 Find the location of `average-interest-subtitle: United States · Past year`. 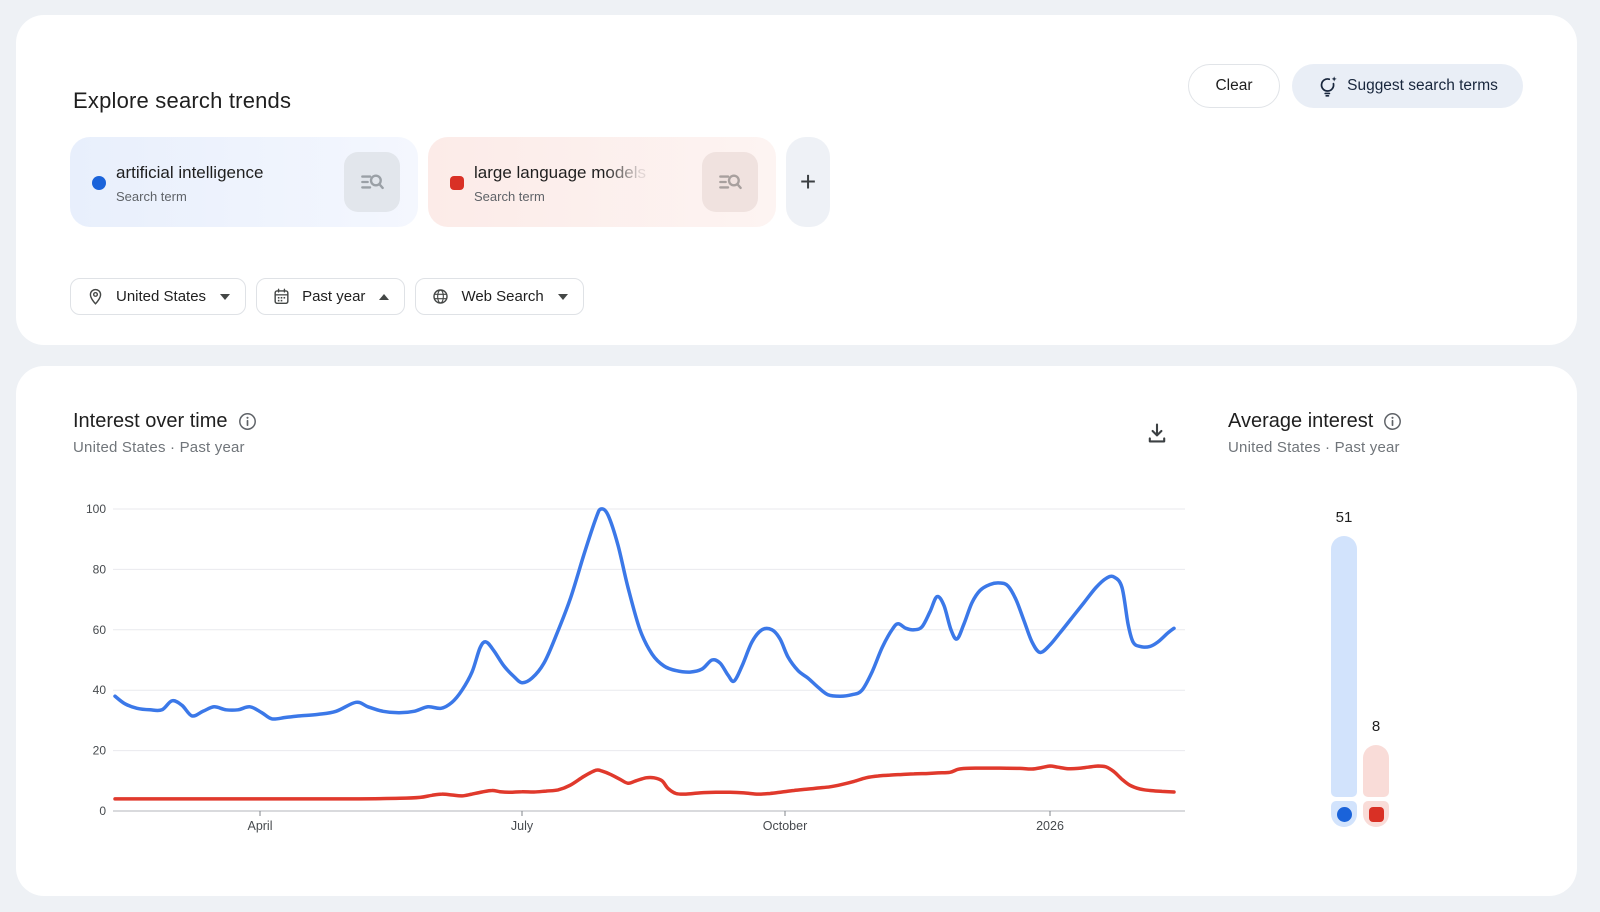

average-interest-subtitle: United States · Past year is located at coordinates (1314, 447).